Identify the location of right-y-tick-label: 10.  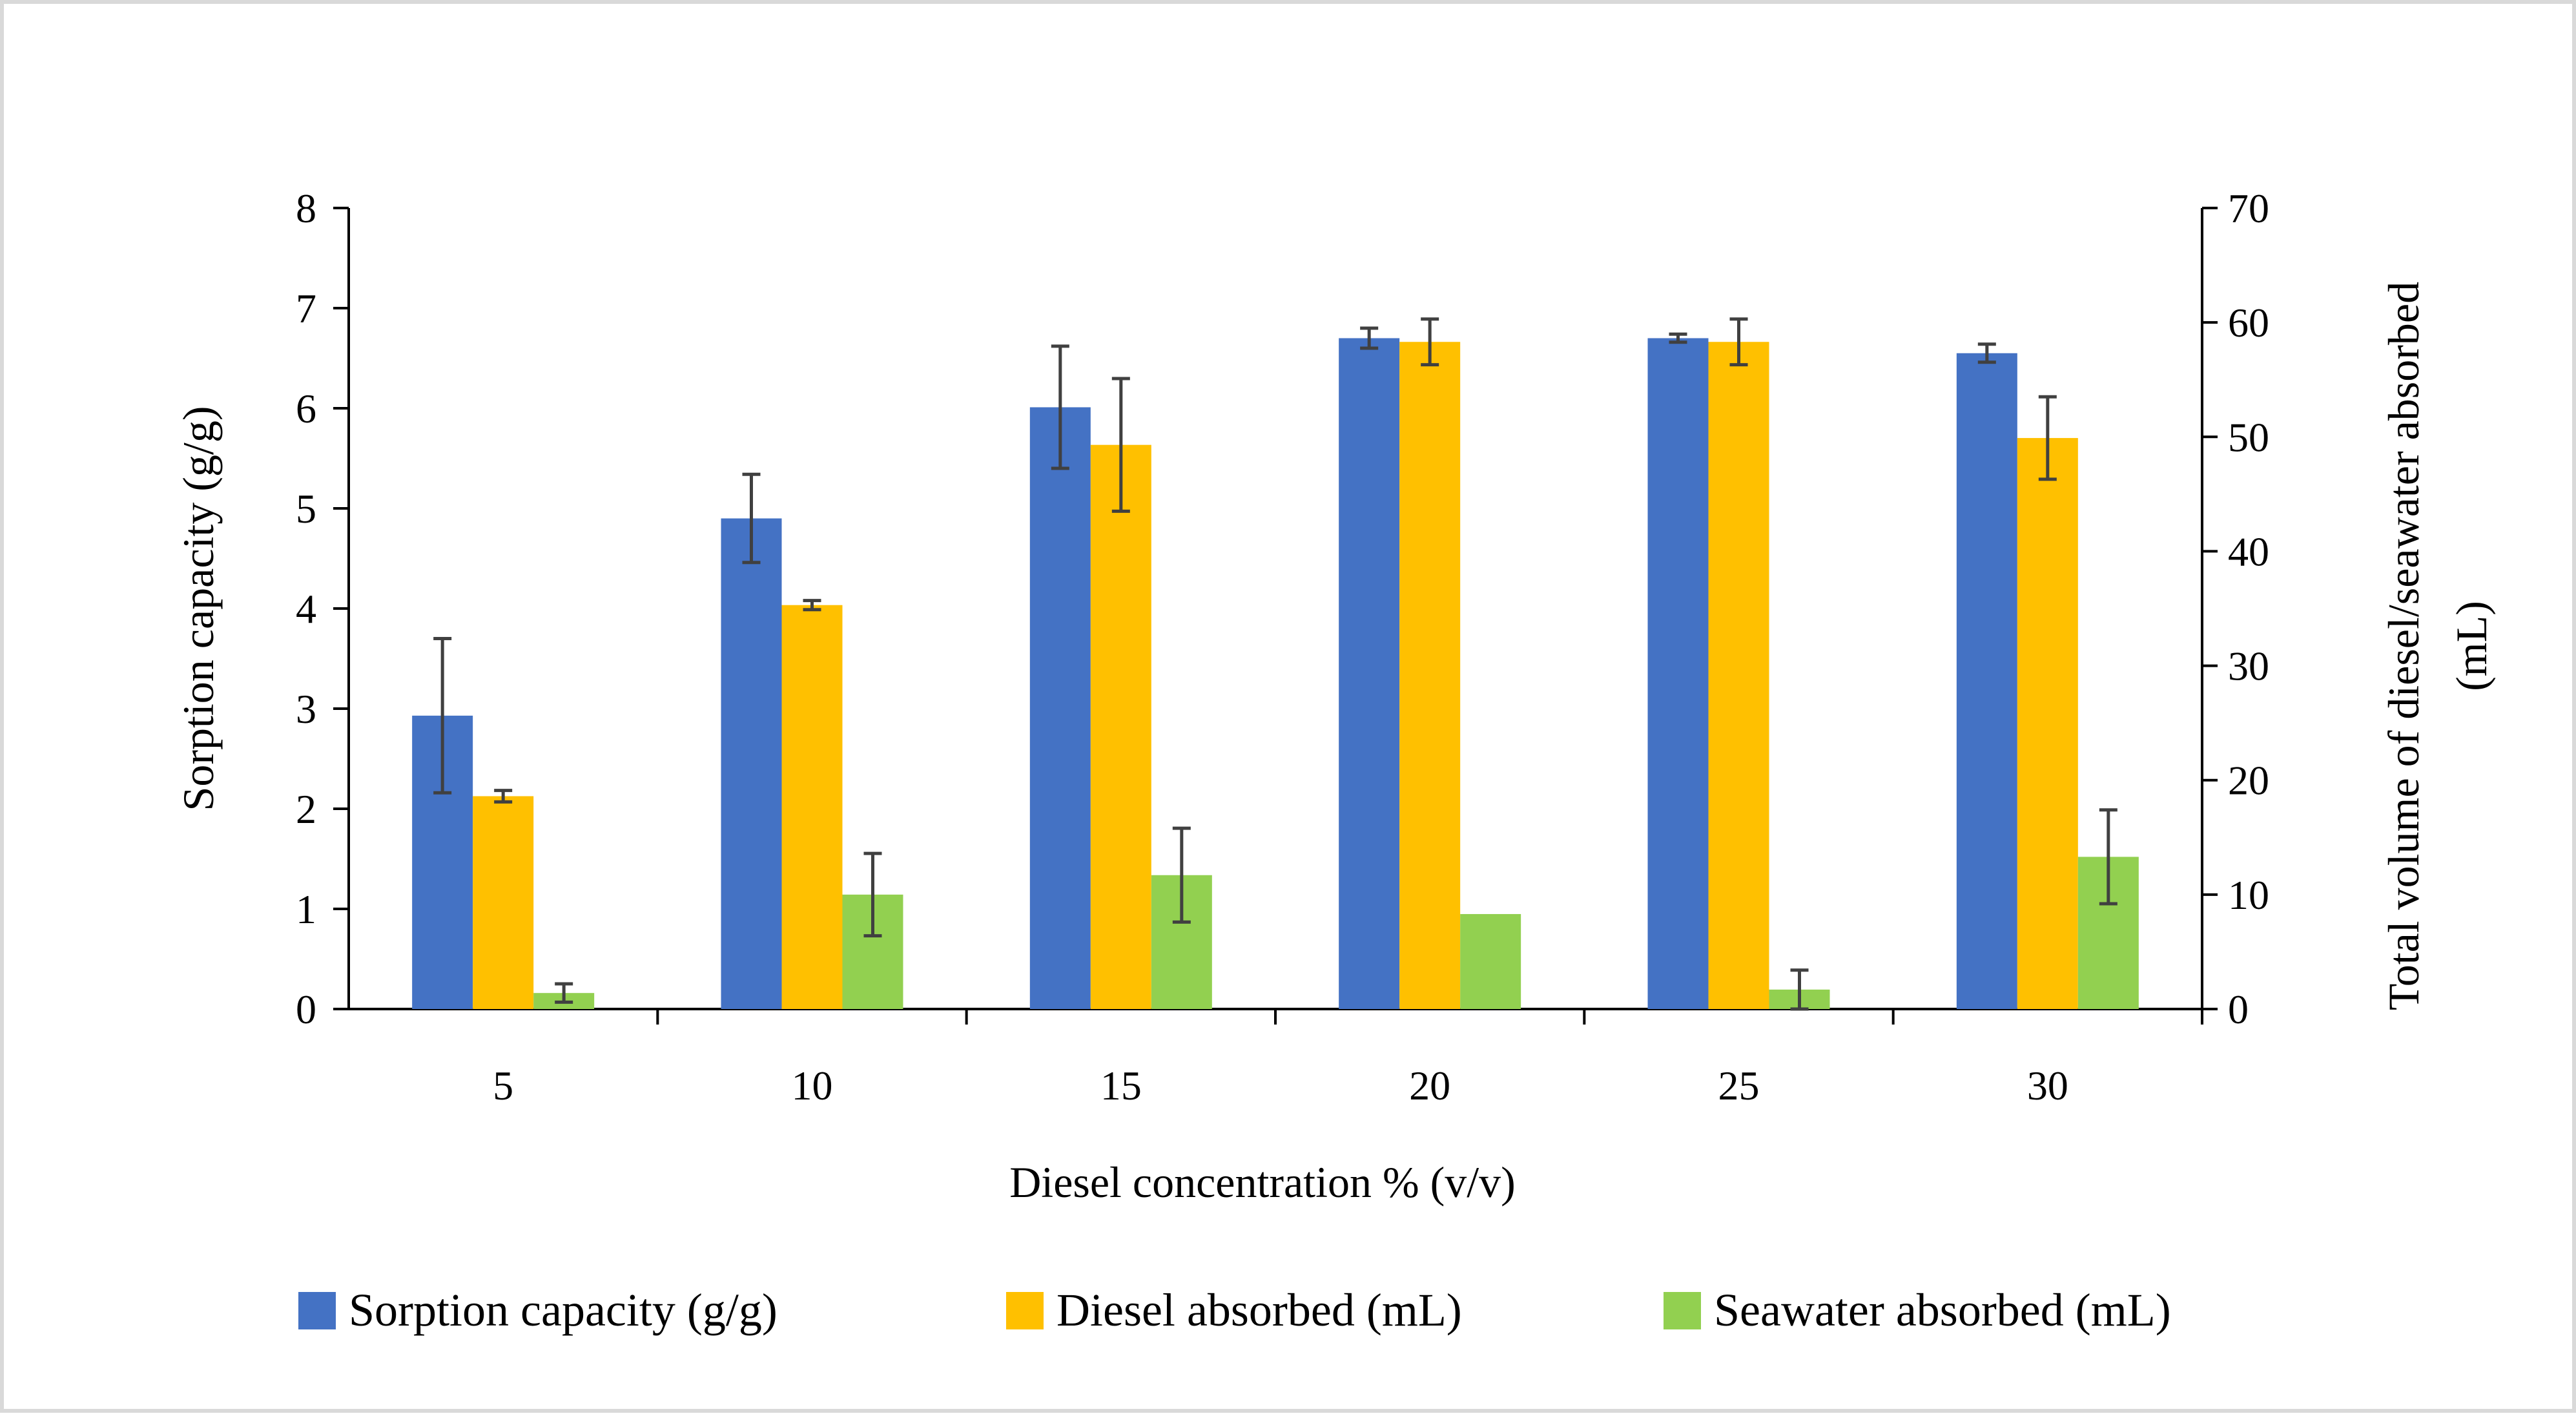
(2248, 895).